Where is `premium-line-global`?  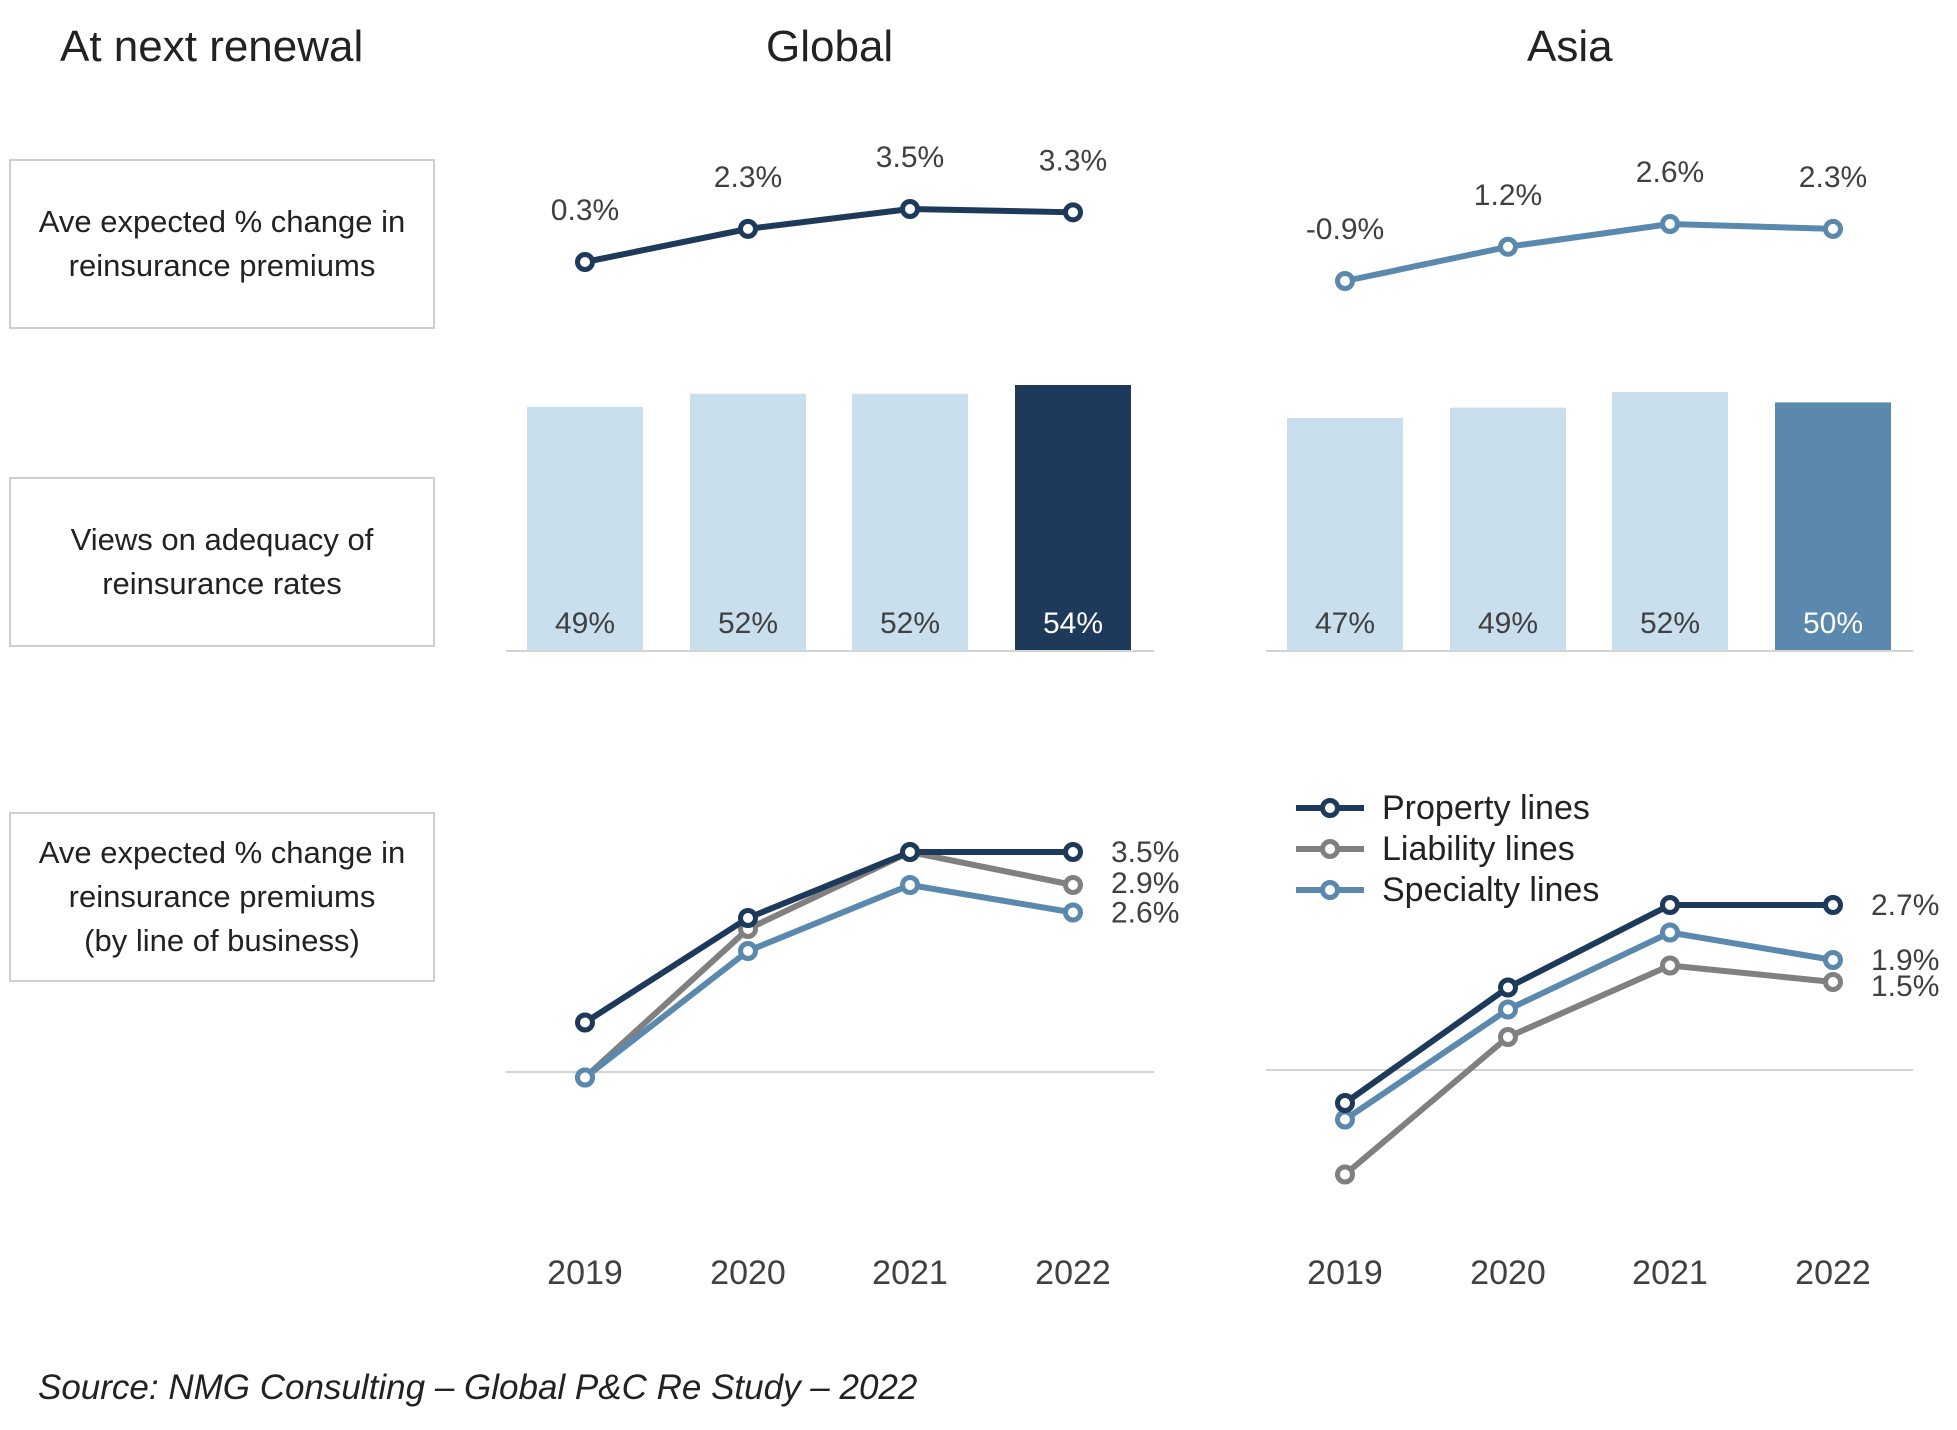
premium-line-global is located at coordinates (829, 235).